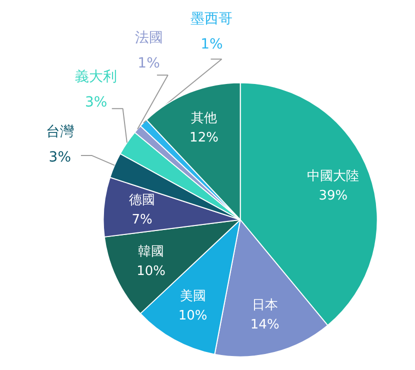 The image size is (415, 370). What do you see at coordinates (151, 252) in the screenshot?
I see `slice-label: 韓國` at bounding box center [151, 252].